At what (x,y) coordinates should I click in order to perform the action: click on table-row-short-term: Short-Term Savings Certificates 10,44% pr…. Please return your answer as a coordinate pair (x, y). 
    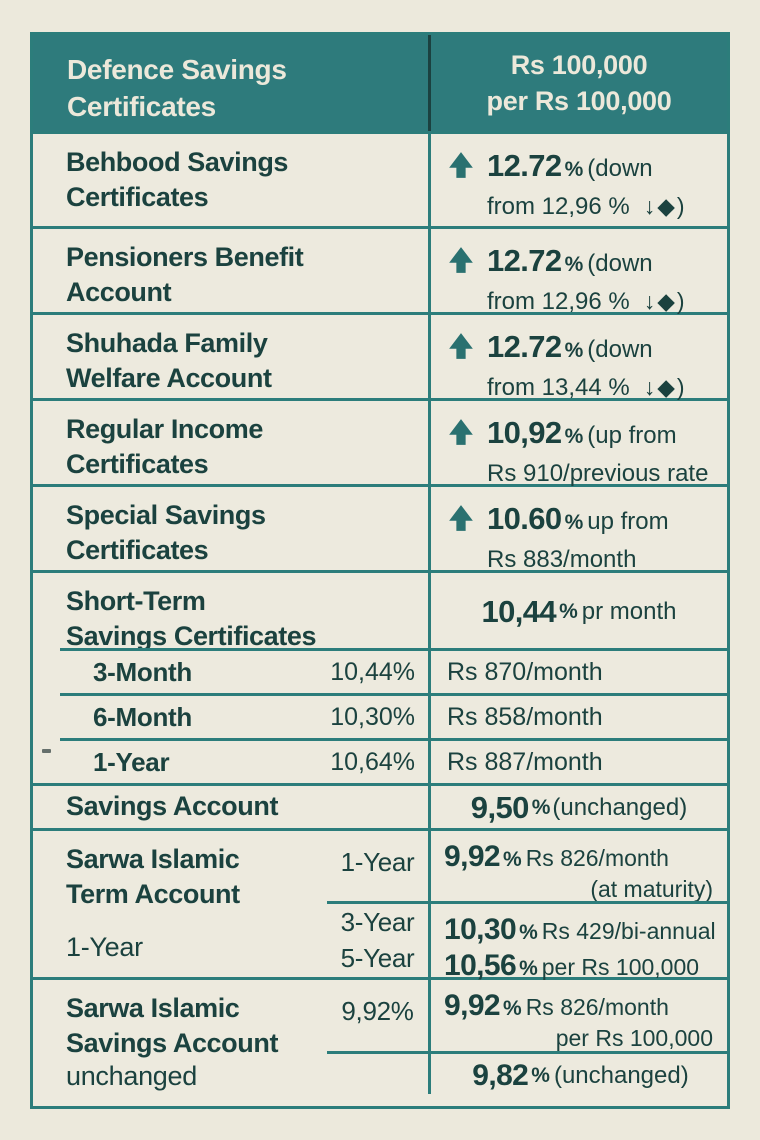
    Looking at the image, I should click on (380, 610).